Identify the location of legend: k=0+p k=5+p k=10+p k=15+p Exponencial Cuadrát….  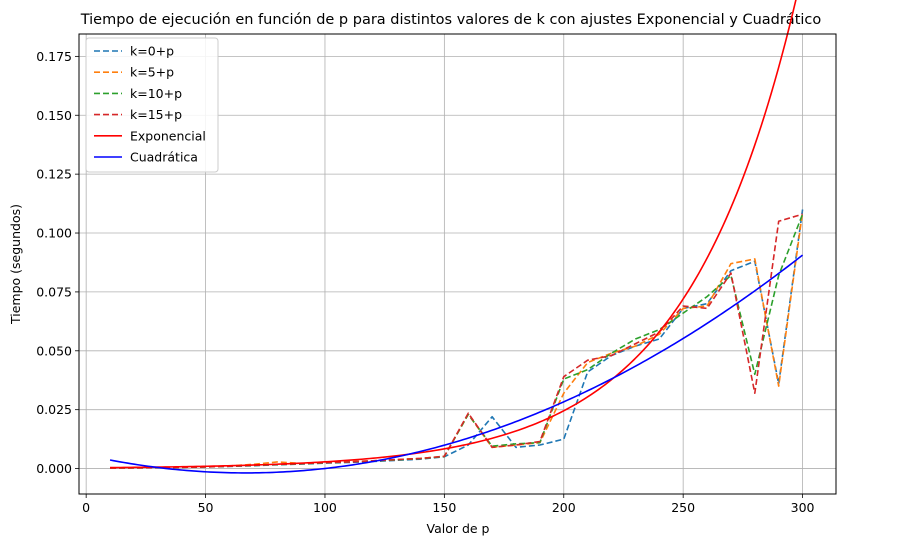
(152, 105).